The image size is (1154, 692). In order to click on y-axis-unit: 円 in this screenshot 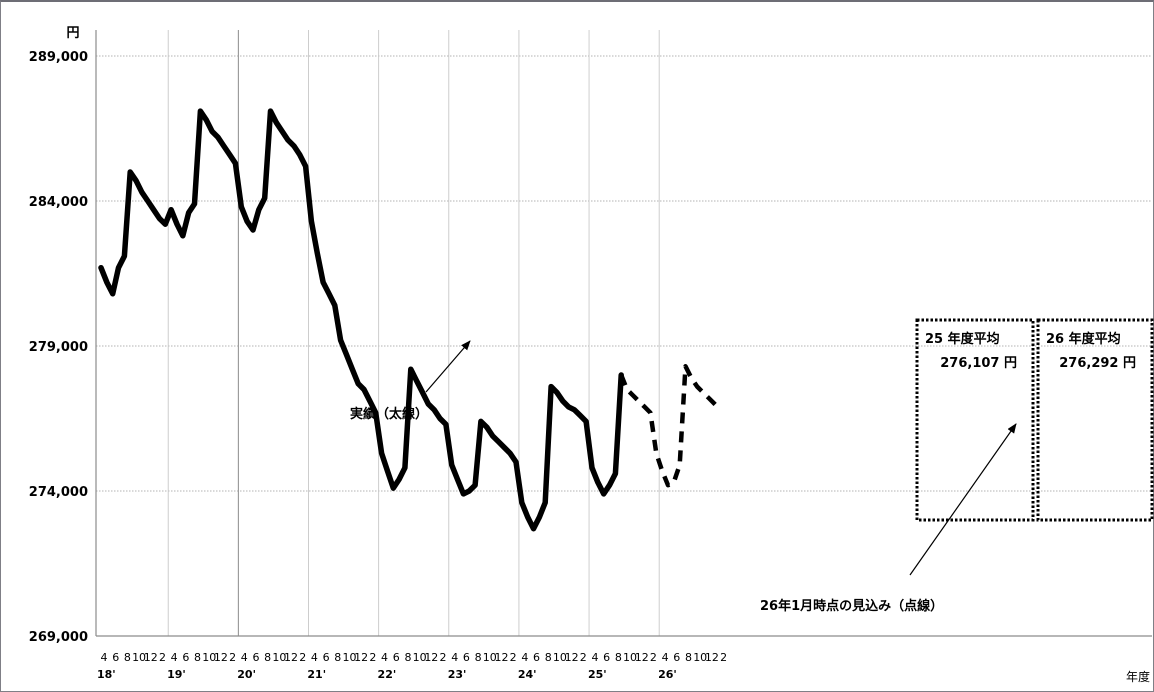, I will do `click(72, 33)`.